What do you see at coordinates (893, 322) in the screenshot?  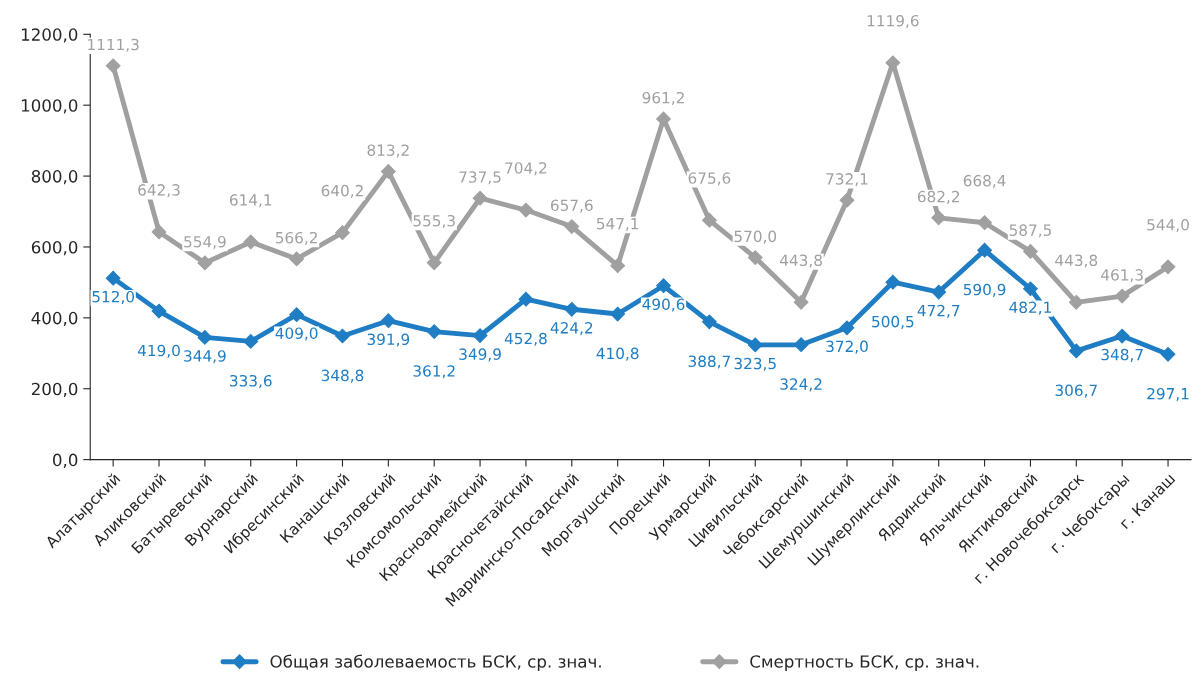 I see `data-label: 500,5` at bounding box center [893, 322].